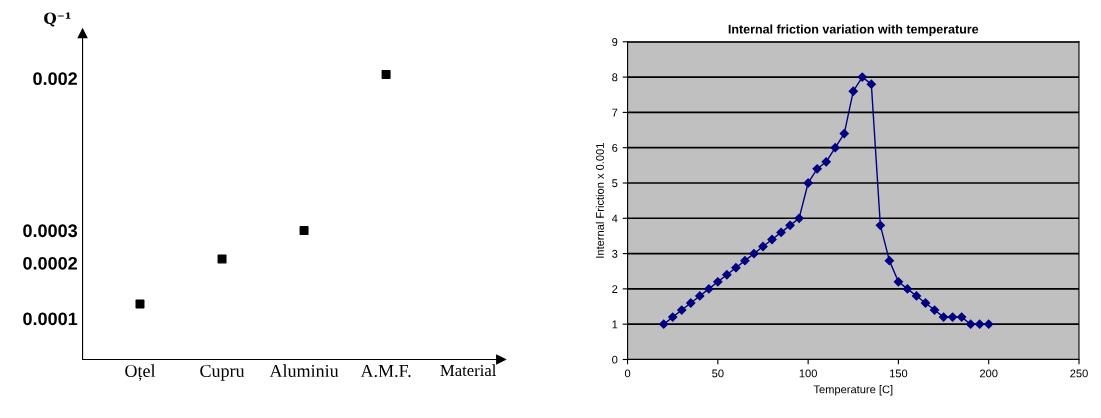  I want to click on x-tick-label: 0, so click(627, 373).